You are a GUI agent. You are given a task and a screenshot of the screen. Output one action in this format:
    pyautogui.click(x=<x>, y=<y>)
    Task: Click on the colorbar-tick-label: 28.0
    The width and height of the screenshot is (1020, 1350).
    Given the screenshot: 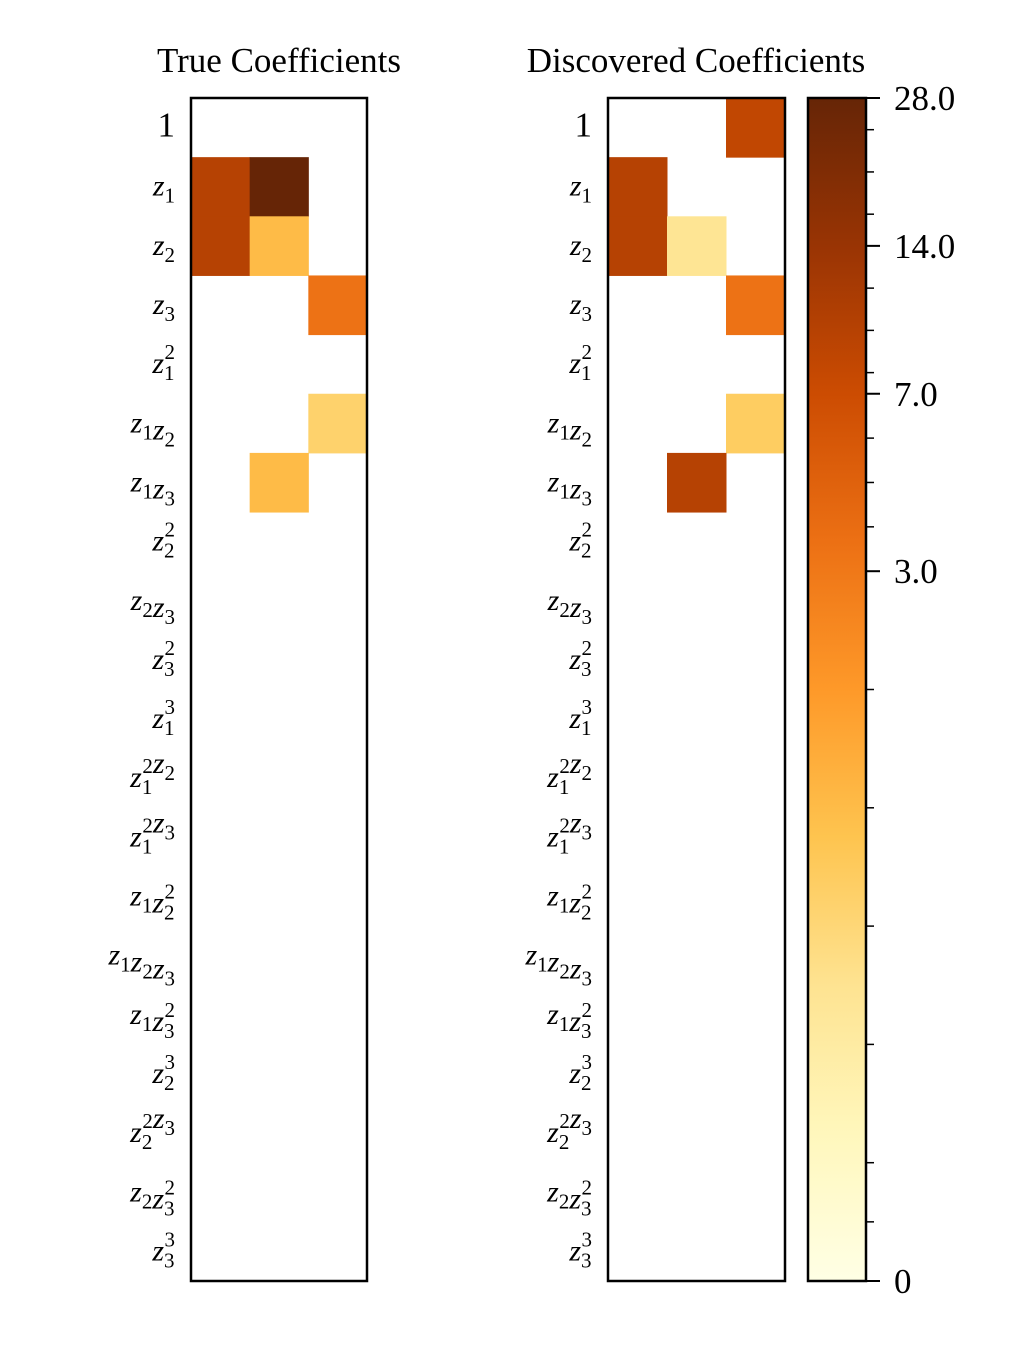 What is the action you would take?
    pyautogui.click(x=924, y=98)
    